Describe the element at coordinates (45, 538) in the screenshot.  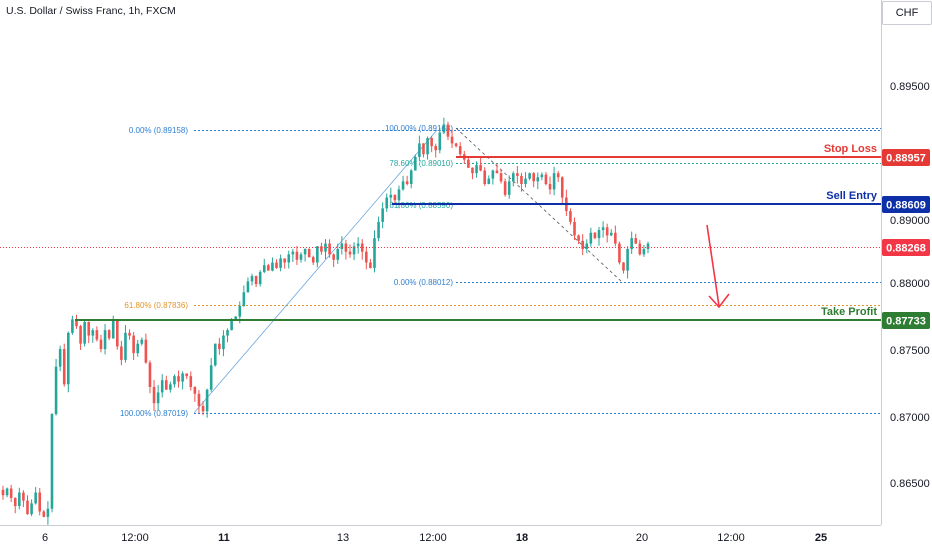
I see `x-tick-label: 6` at that location.